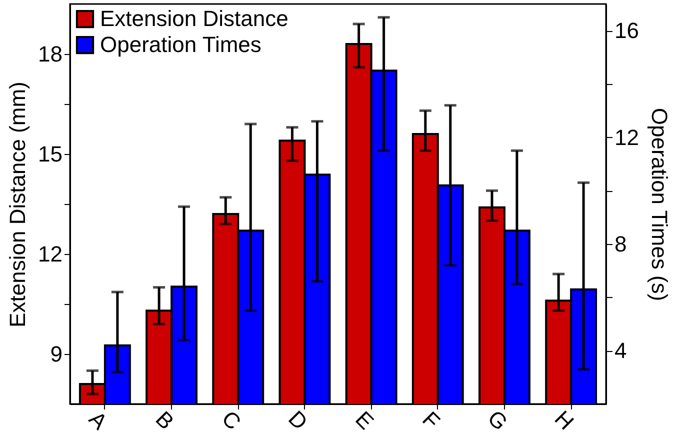 This screenshot has width=676, height=438. What do you see at coordinates (98, 420) in the screenshot?
I see `x-tick-label: A` at bounding box center [98, 420].